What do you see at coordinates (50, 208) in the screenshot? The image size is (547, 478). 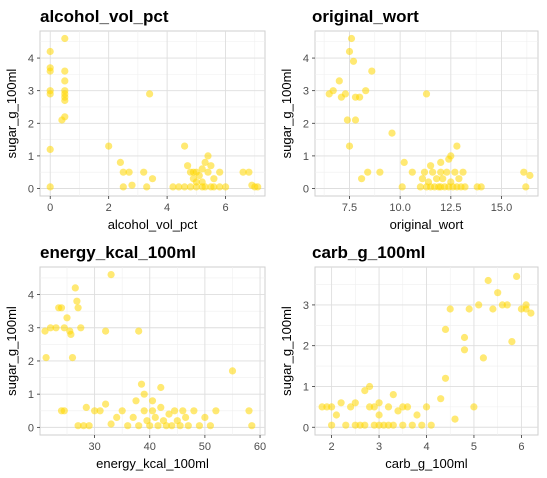 I see `x-tick-label: 0` at bounding box center [50, 208].